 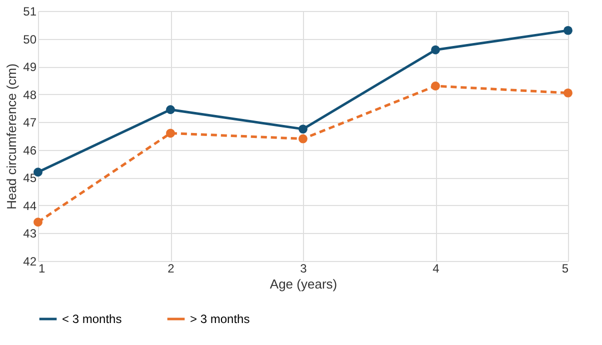 What do you see at coordinates (171, 269) in the screenshot?
I see `x-tick-label: 2` at bounding box center [171, 269].